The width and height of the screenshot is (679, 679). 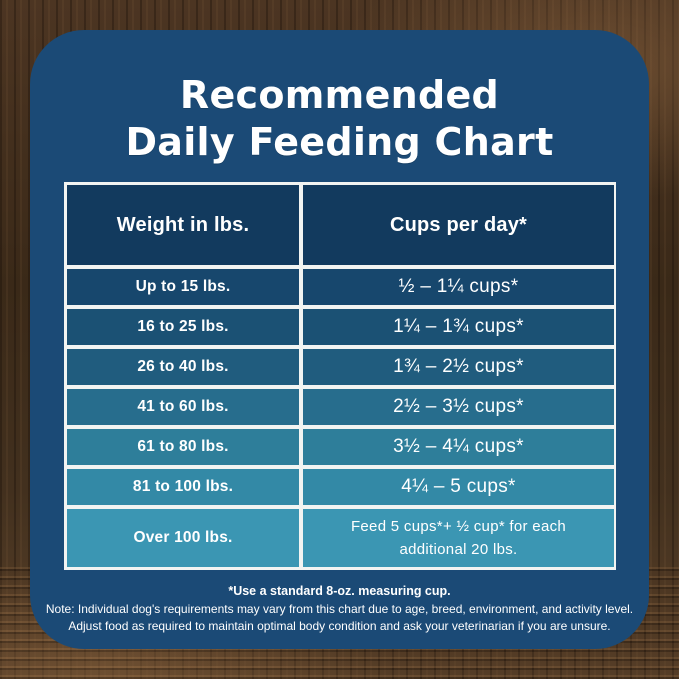 I want to click on table-row-weight: 16 to 25 lbs., so click(x=183, y=327).